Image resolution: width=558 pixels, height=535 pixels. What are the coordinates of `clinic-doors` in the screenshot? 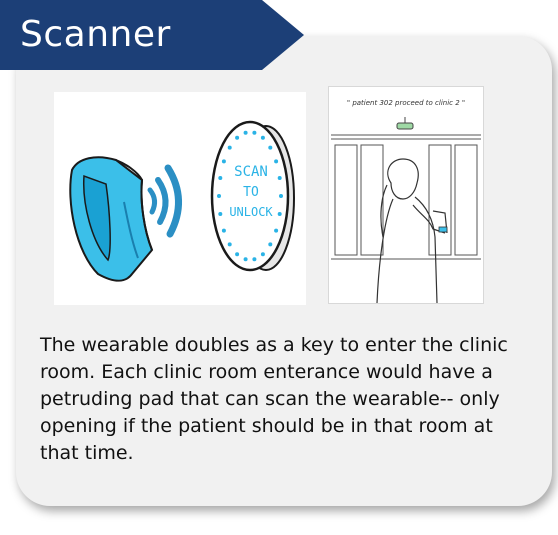 It's located at (406, 197).